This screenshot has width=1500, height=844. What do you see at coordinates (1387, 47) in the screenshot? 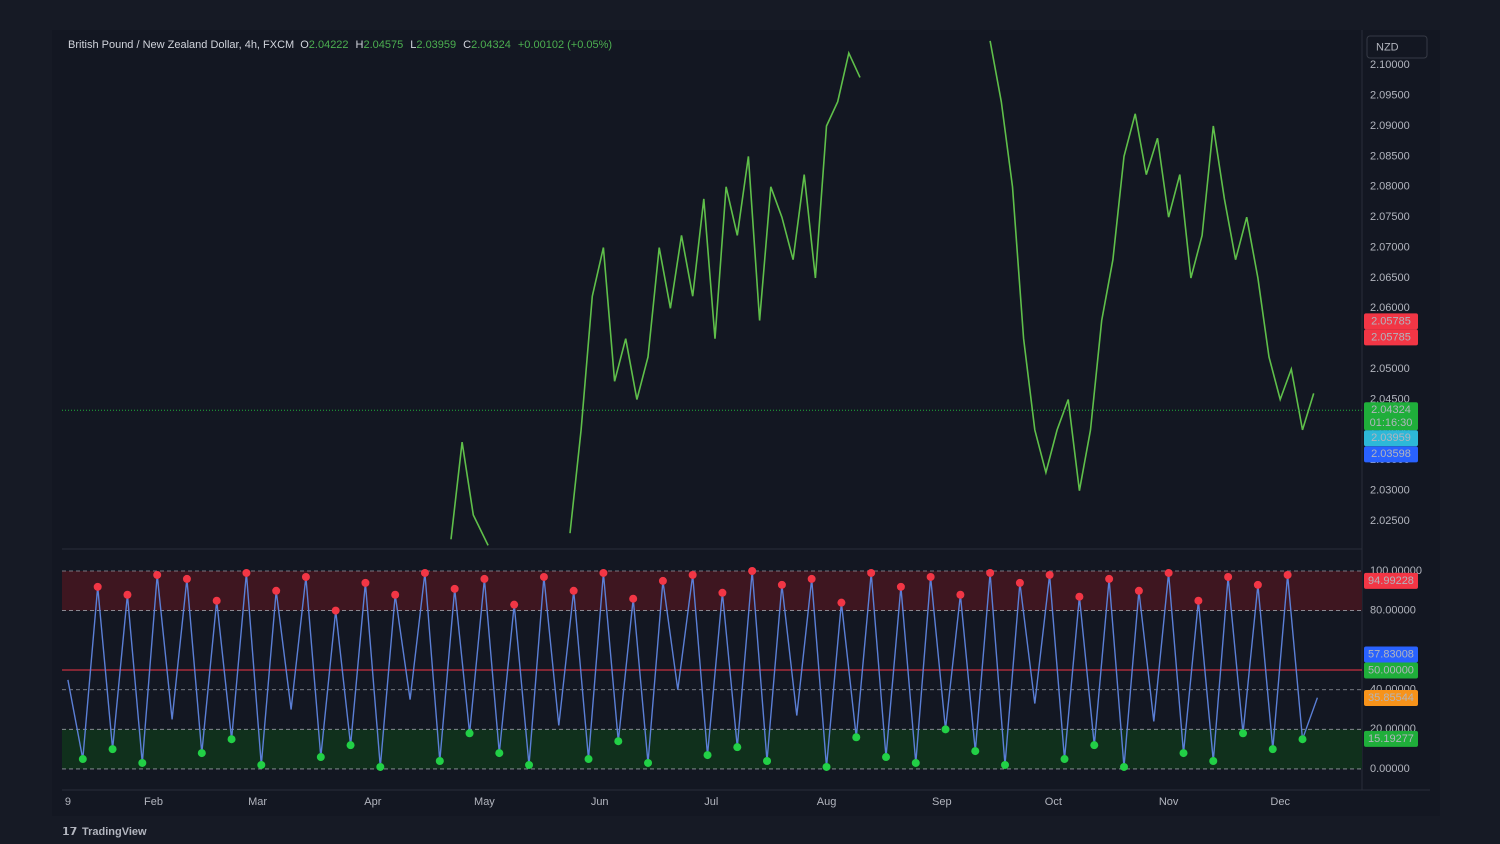
I see `currency-label: NZD` at bounding box center [1387, 47].